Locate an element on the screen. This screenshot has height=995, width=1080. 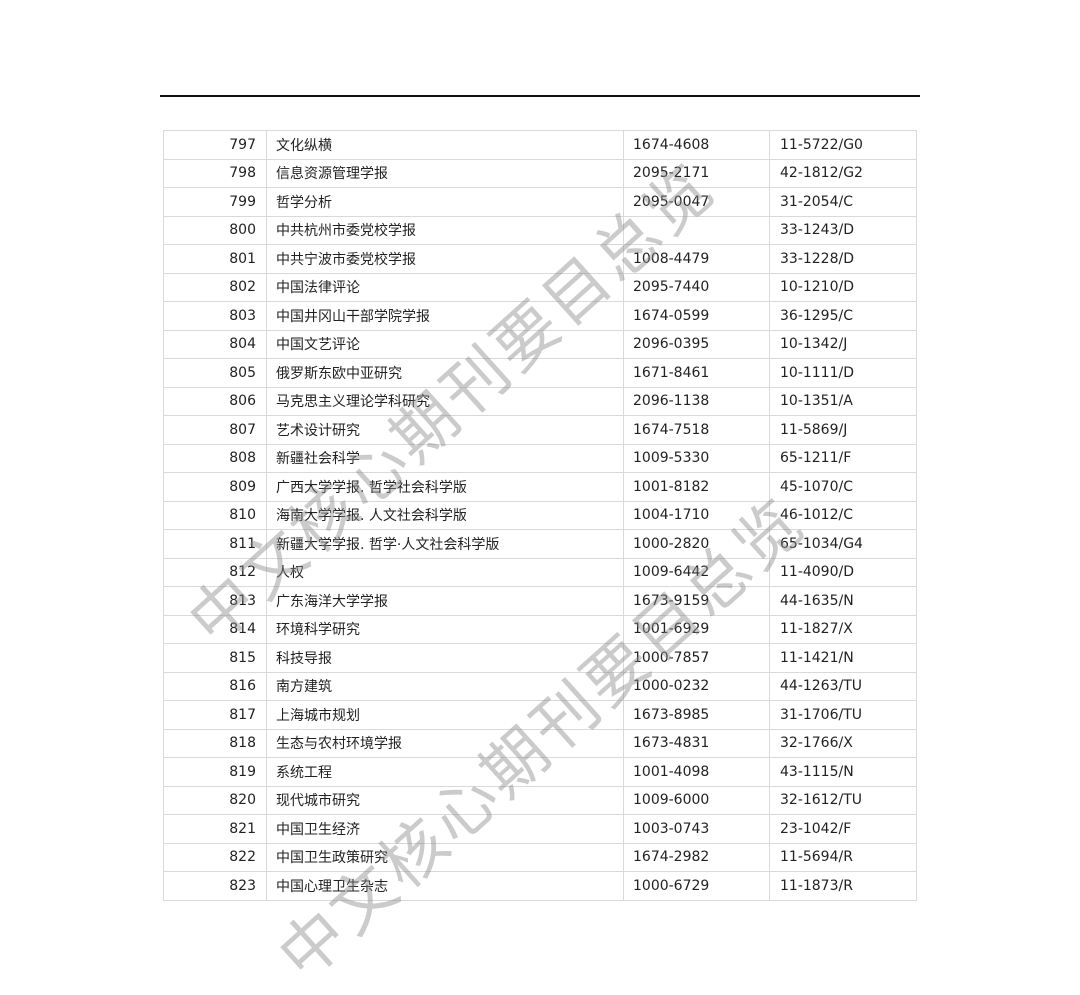
cn-number: 10-1342/J is located at coordinates (843, 344).